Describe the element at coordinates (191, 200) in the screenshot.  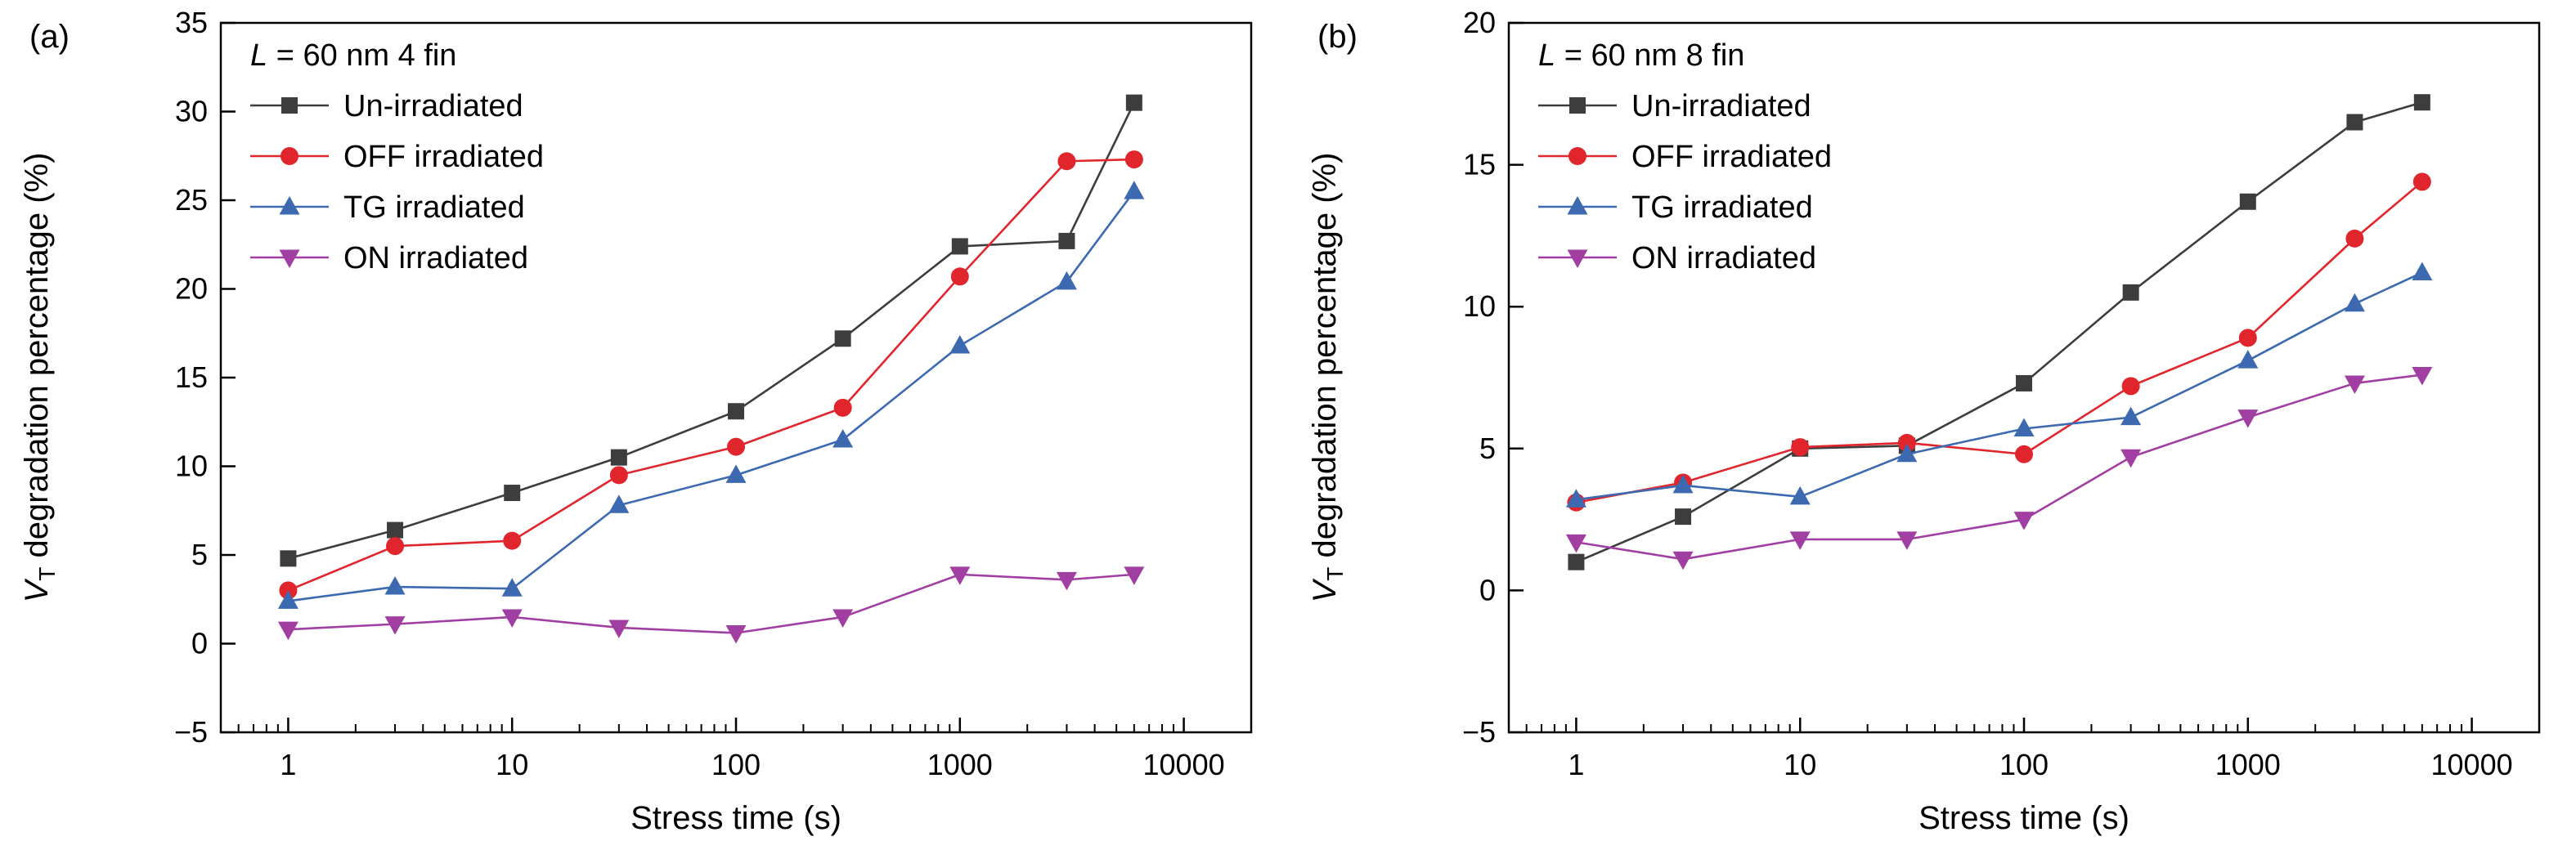
I see `y-tick-label: 25` at that location.